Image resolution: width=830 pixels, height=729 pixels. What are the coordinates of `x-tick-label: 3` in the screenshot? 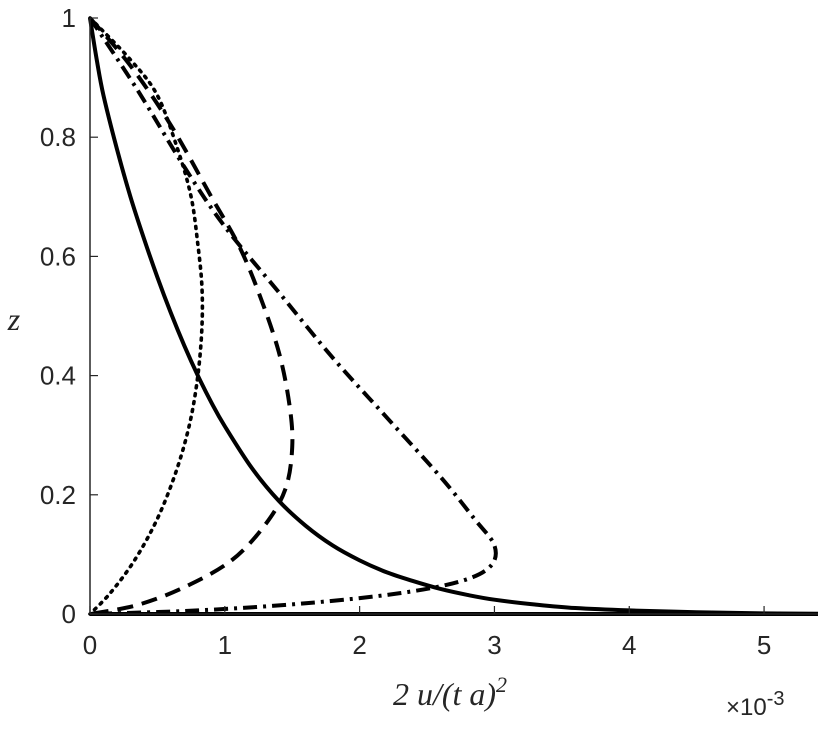 It's located at (494, 645).